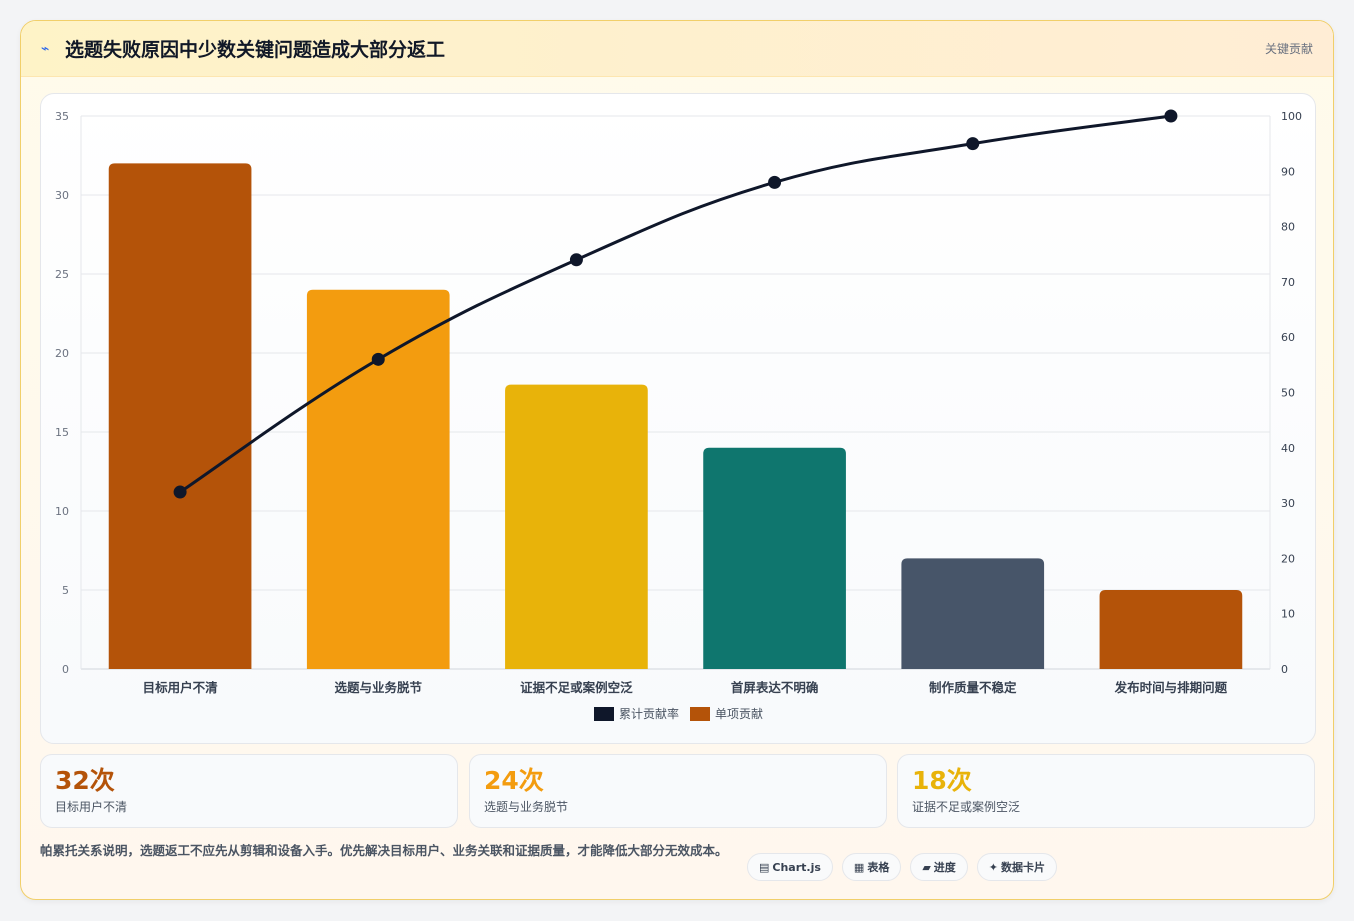  Describe the element at coordinates (1291, 116) in the screenshot. I see `y-right-tick-label: 100` at that location.